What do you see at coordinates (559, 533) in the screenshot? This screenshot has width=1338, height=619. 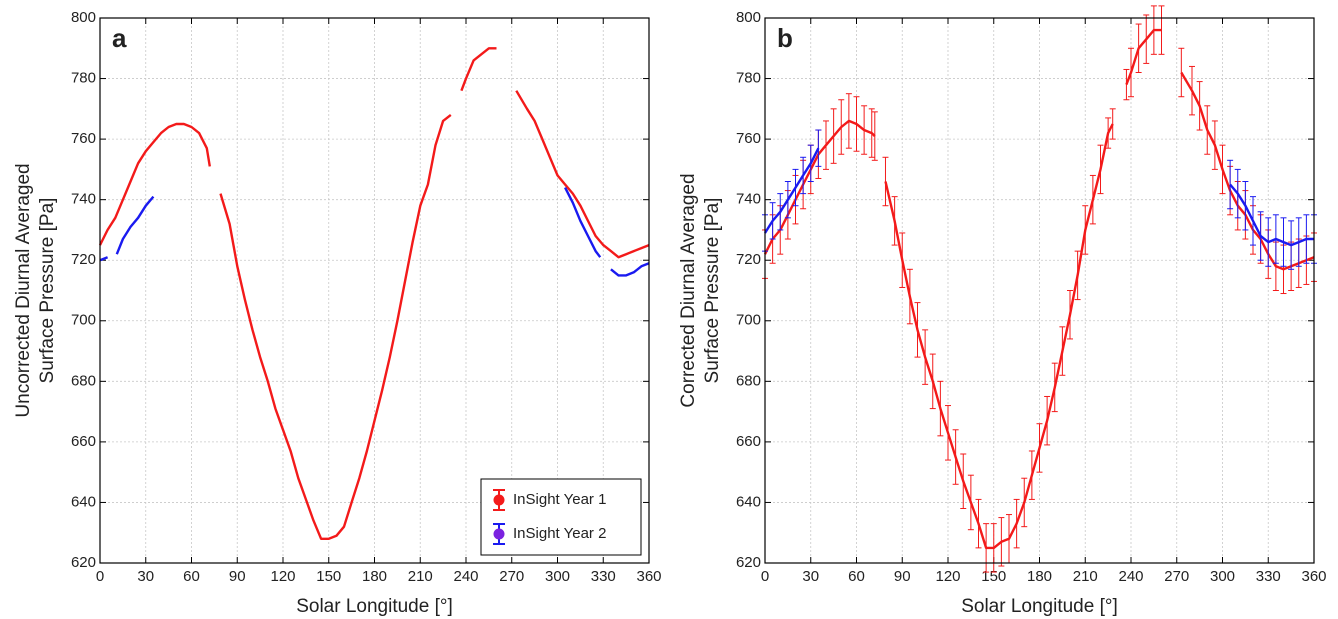 I see `legend-label: InSight Year 2` at bounding box center [559, 533].